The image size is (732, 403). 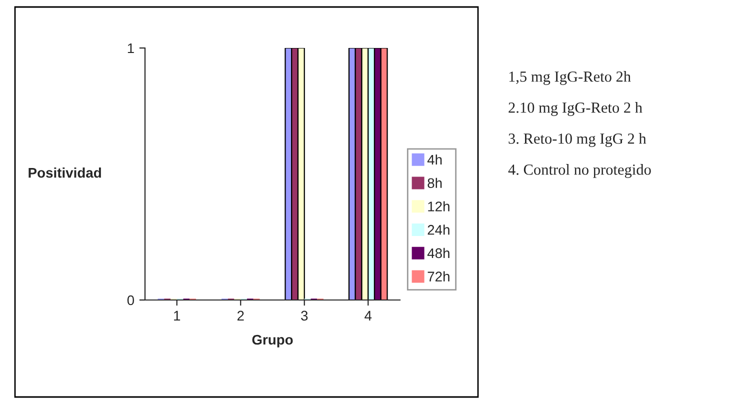 I want to click on y-axis-title: Positividad, so click(x=64, y=173).